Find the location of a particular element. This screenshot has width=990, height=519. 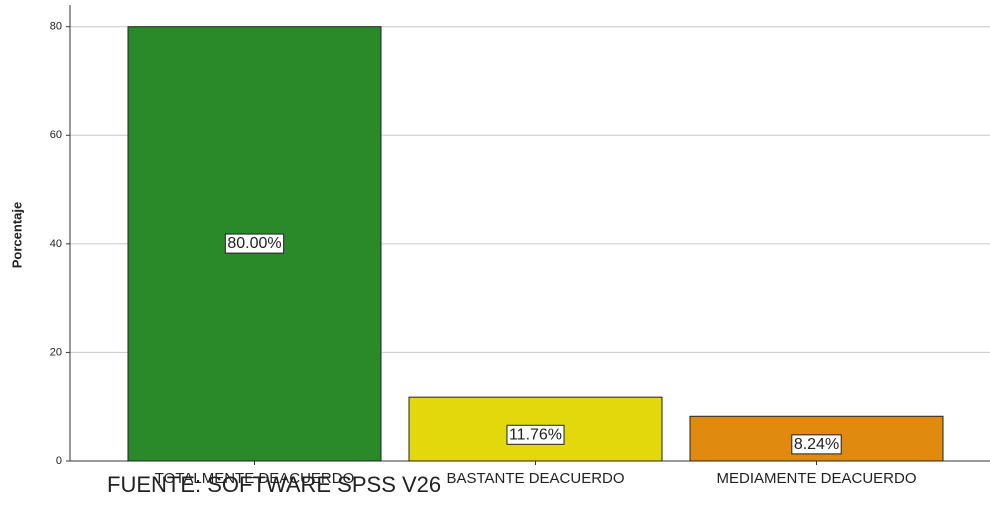

y-axis-label: Porcentaje is located at coordinates (16, 235).